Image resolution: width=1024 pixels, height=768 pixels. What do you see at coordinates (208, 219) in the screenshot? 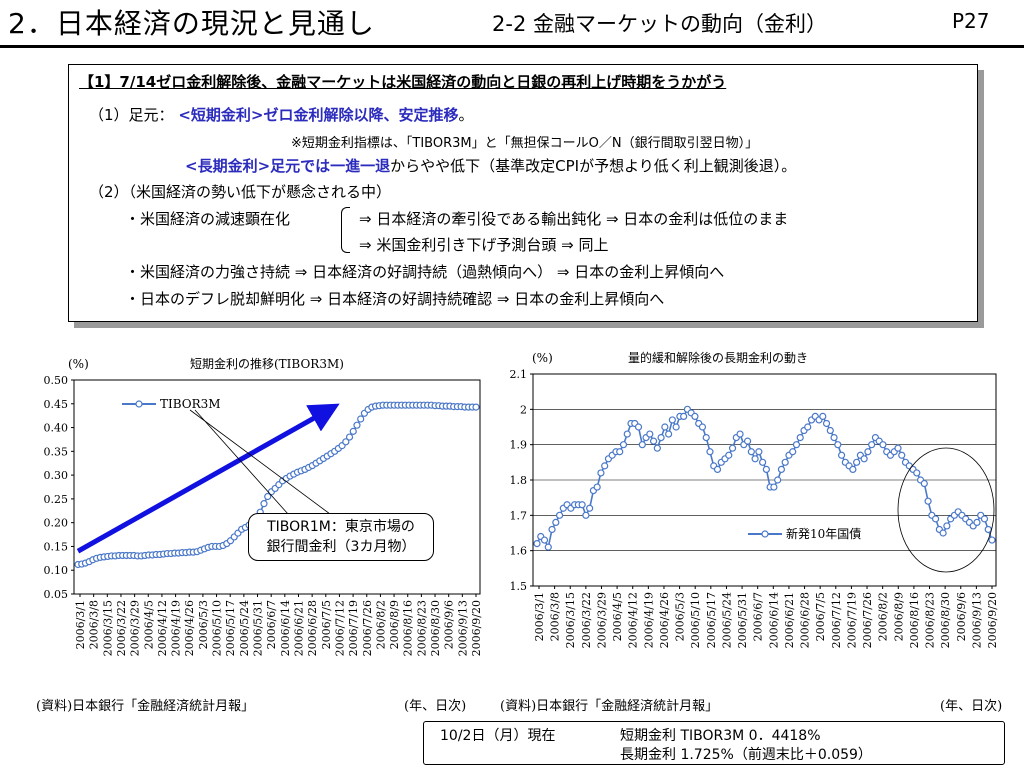
I see `scenario-us-slowdown: ・米国経済の減速顕在化` at bounding box center [208, 219].